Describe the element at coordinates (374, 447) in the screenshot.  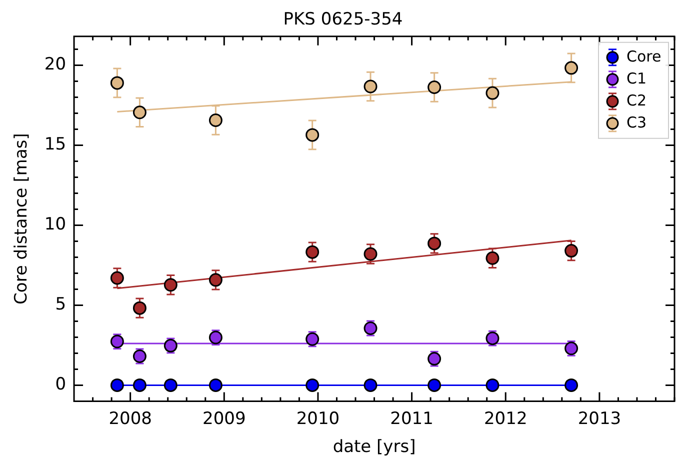
I see `x-axis-title: date [yrs]` at that location.